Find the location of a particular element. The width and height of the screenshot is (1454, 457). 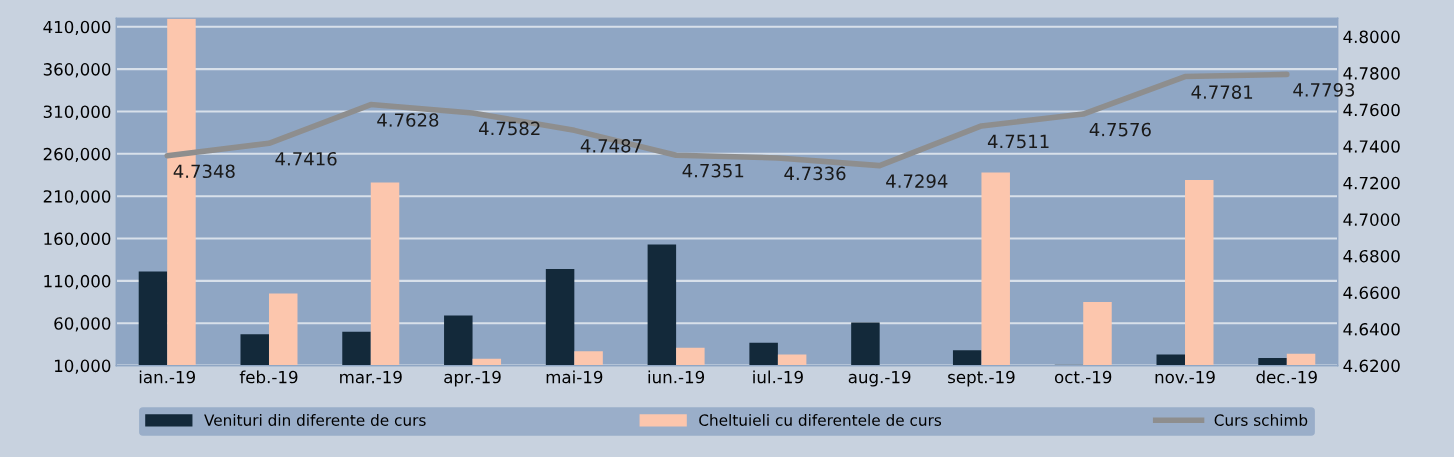

y2-tick-label: 4.7000 is located at coordinates (1371, 219).